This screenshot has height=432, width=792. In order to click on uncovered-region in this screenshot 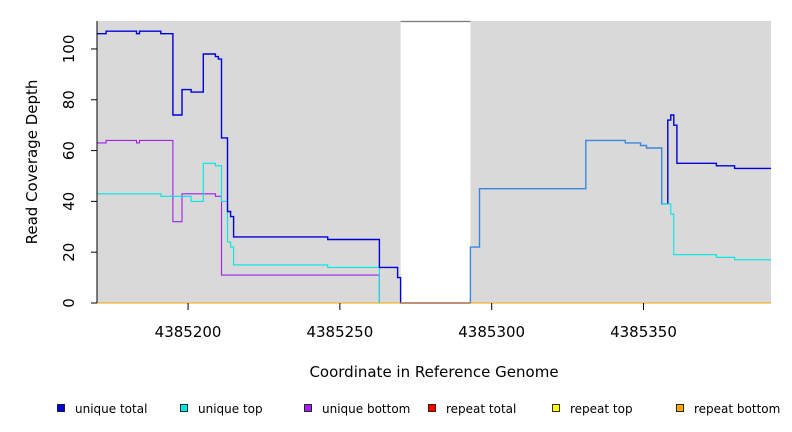, I will do `click(435, 162)`.